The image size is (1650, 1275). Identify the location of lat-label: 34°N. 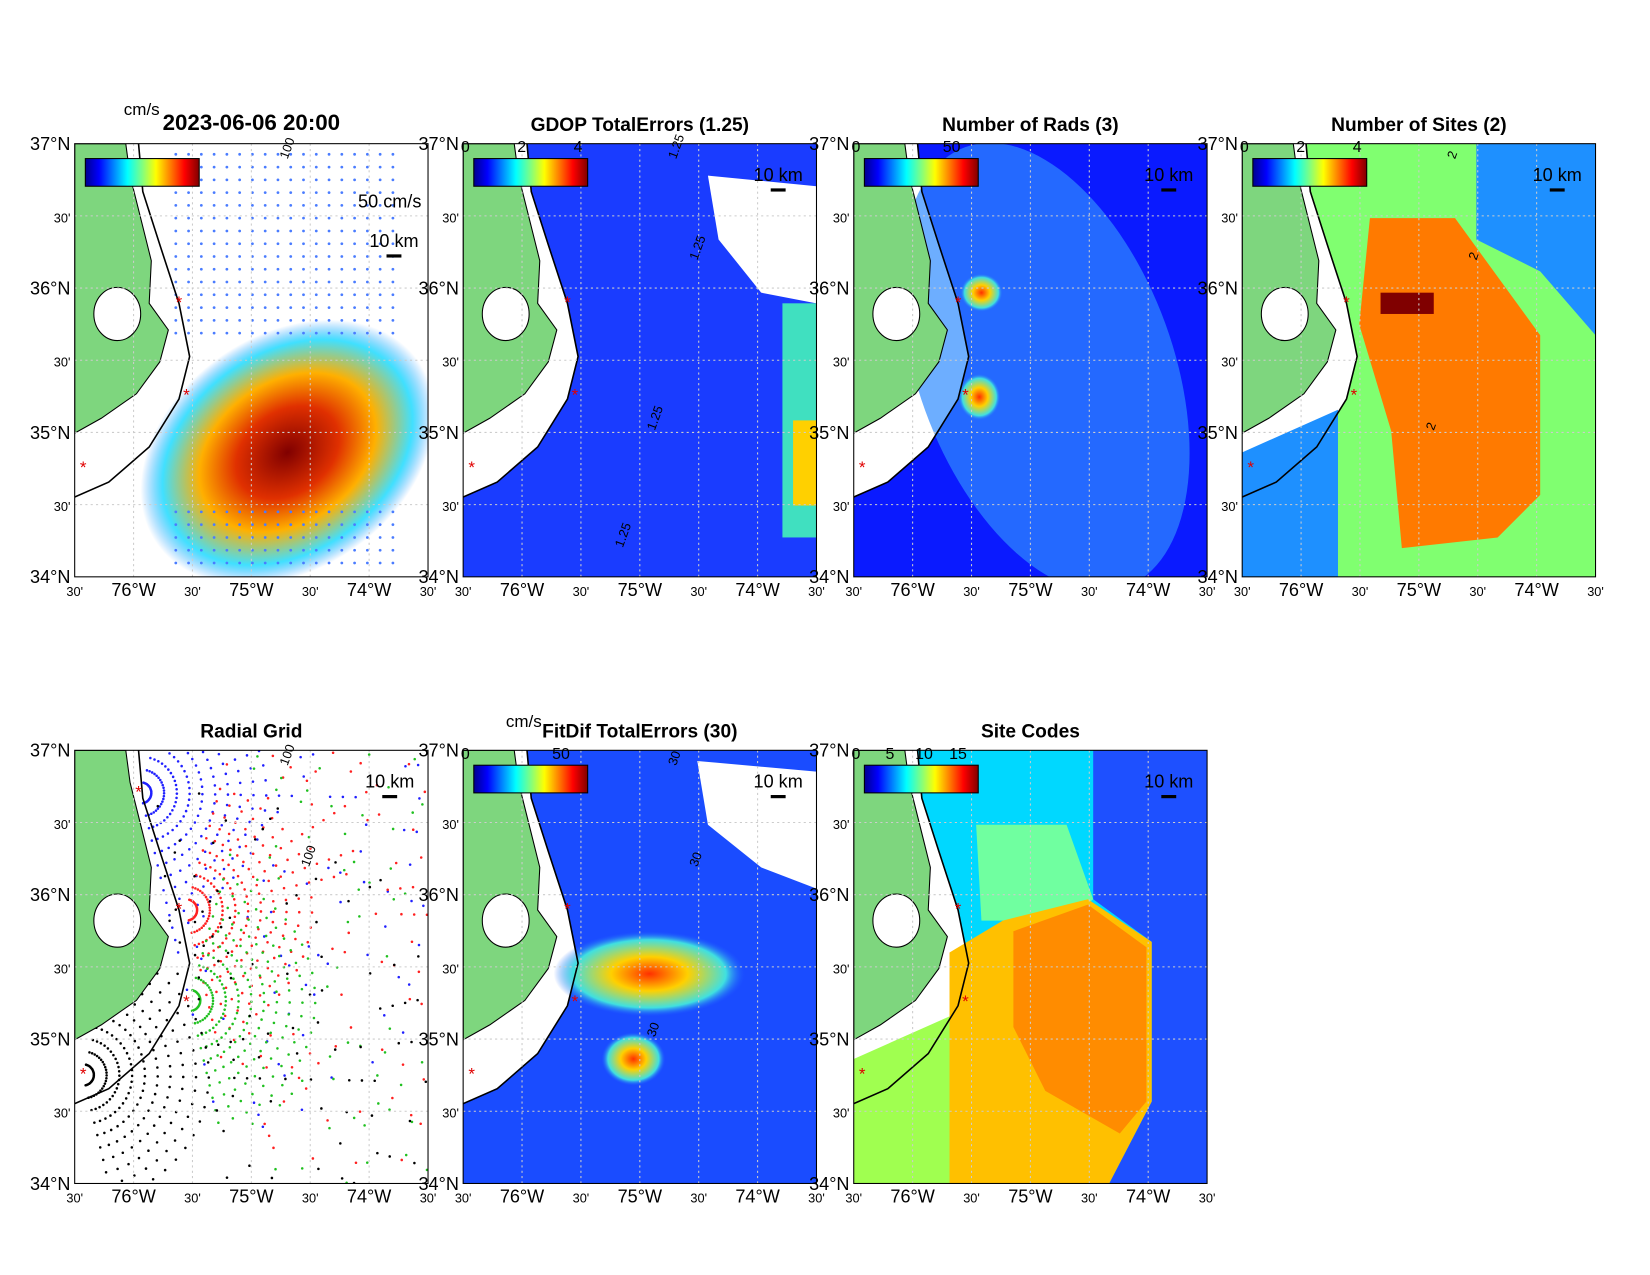
(829, 1184).